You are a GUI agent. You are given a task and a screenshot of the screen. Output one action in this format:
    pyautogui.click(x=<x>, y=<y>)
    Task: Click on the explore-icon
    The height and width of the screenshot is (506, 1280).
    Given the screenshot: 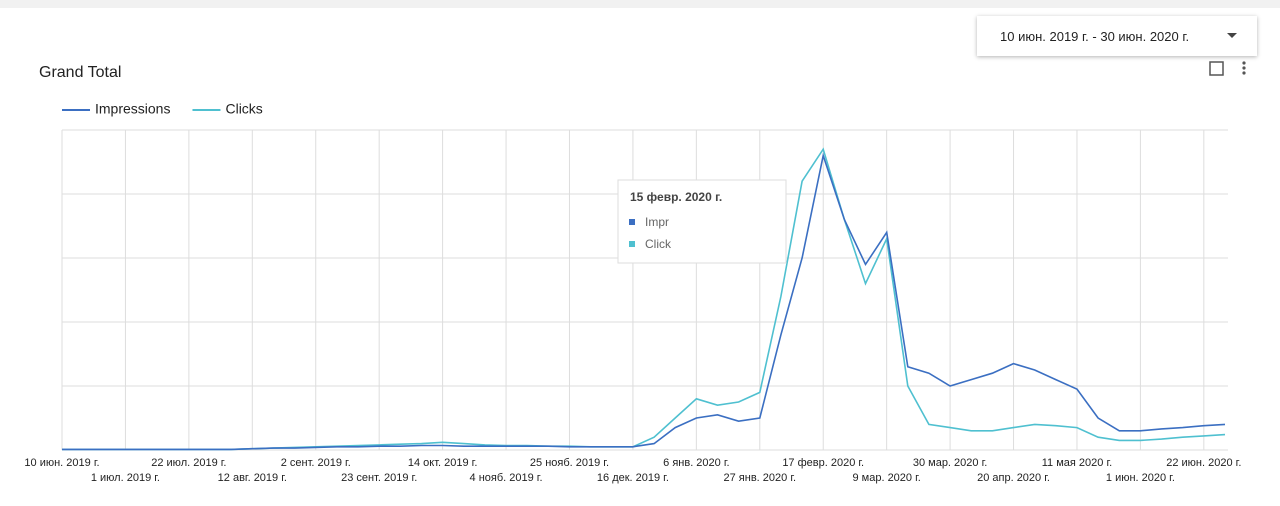 What is the action you would take?
    pyautogui.click(x=1216, y=68)
    